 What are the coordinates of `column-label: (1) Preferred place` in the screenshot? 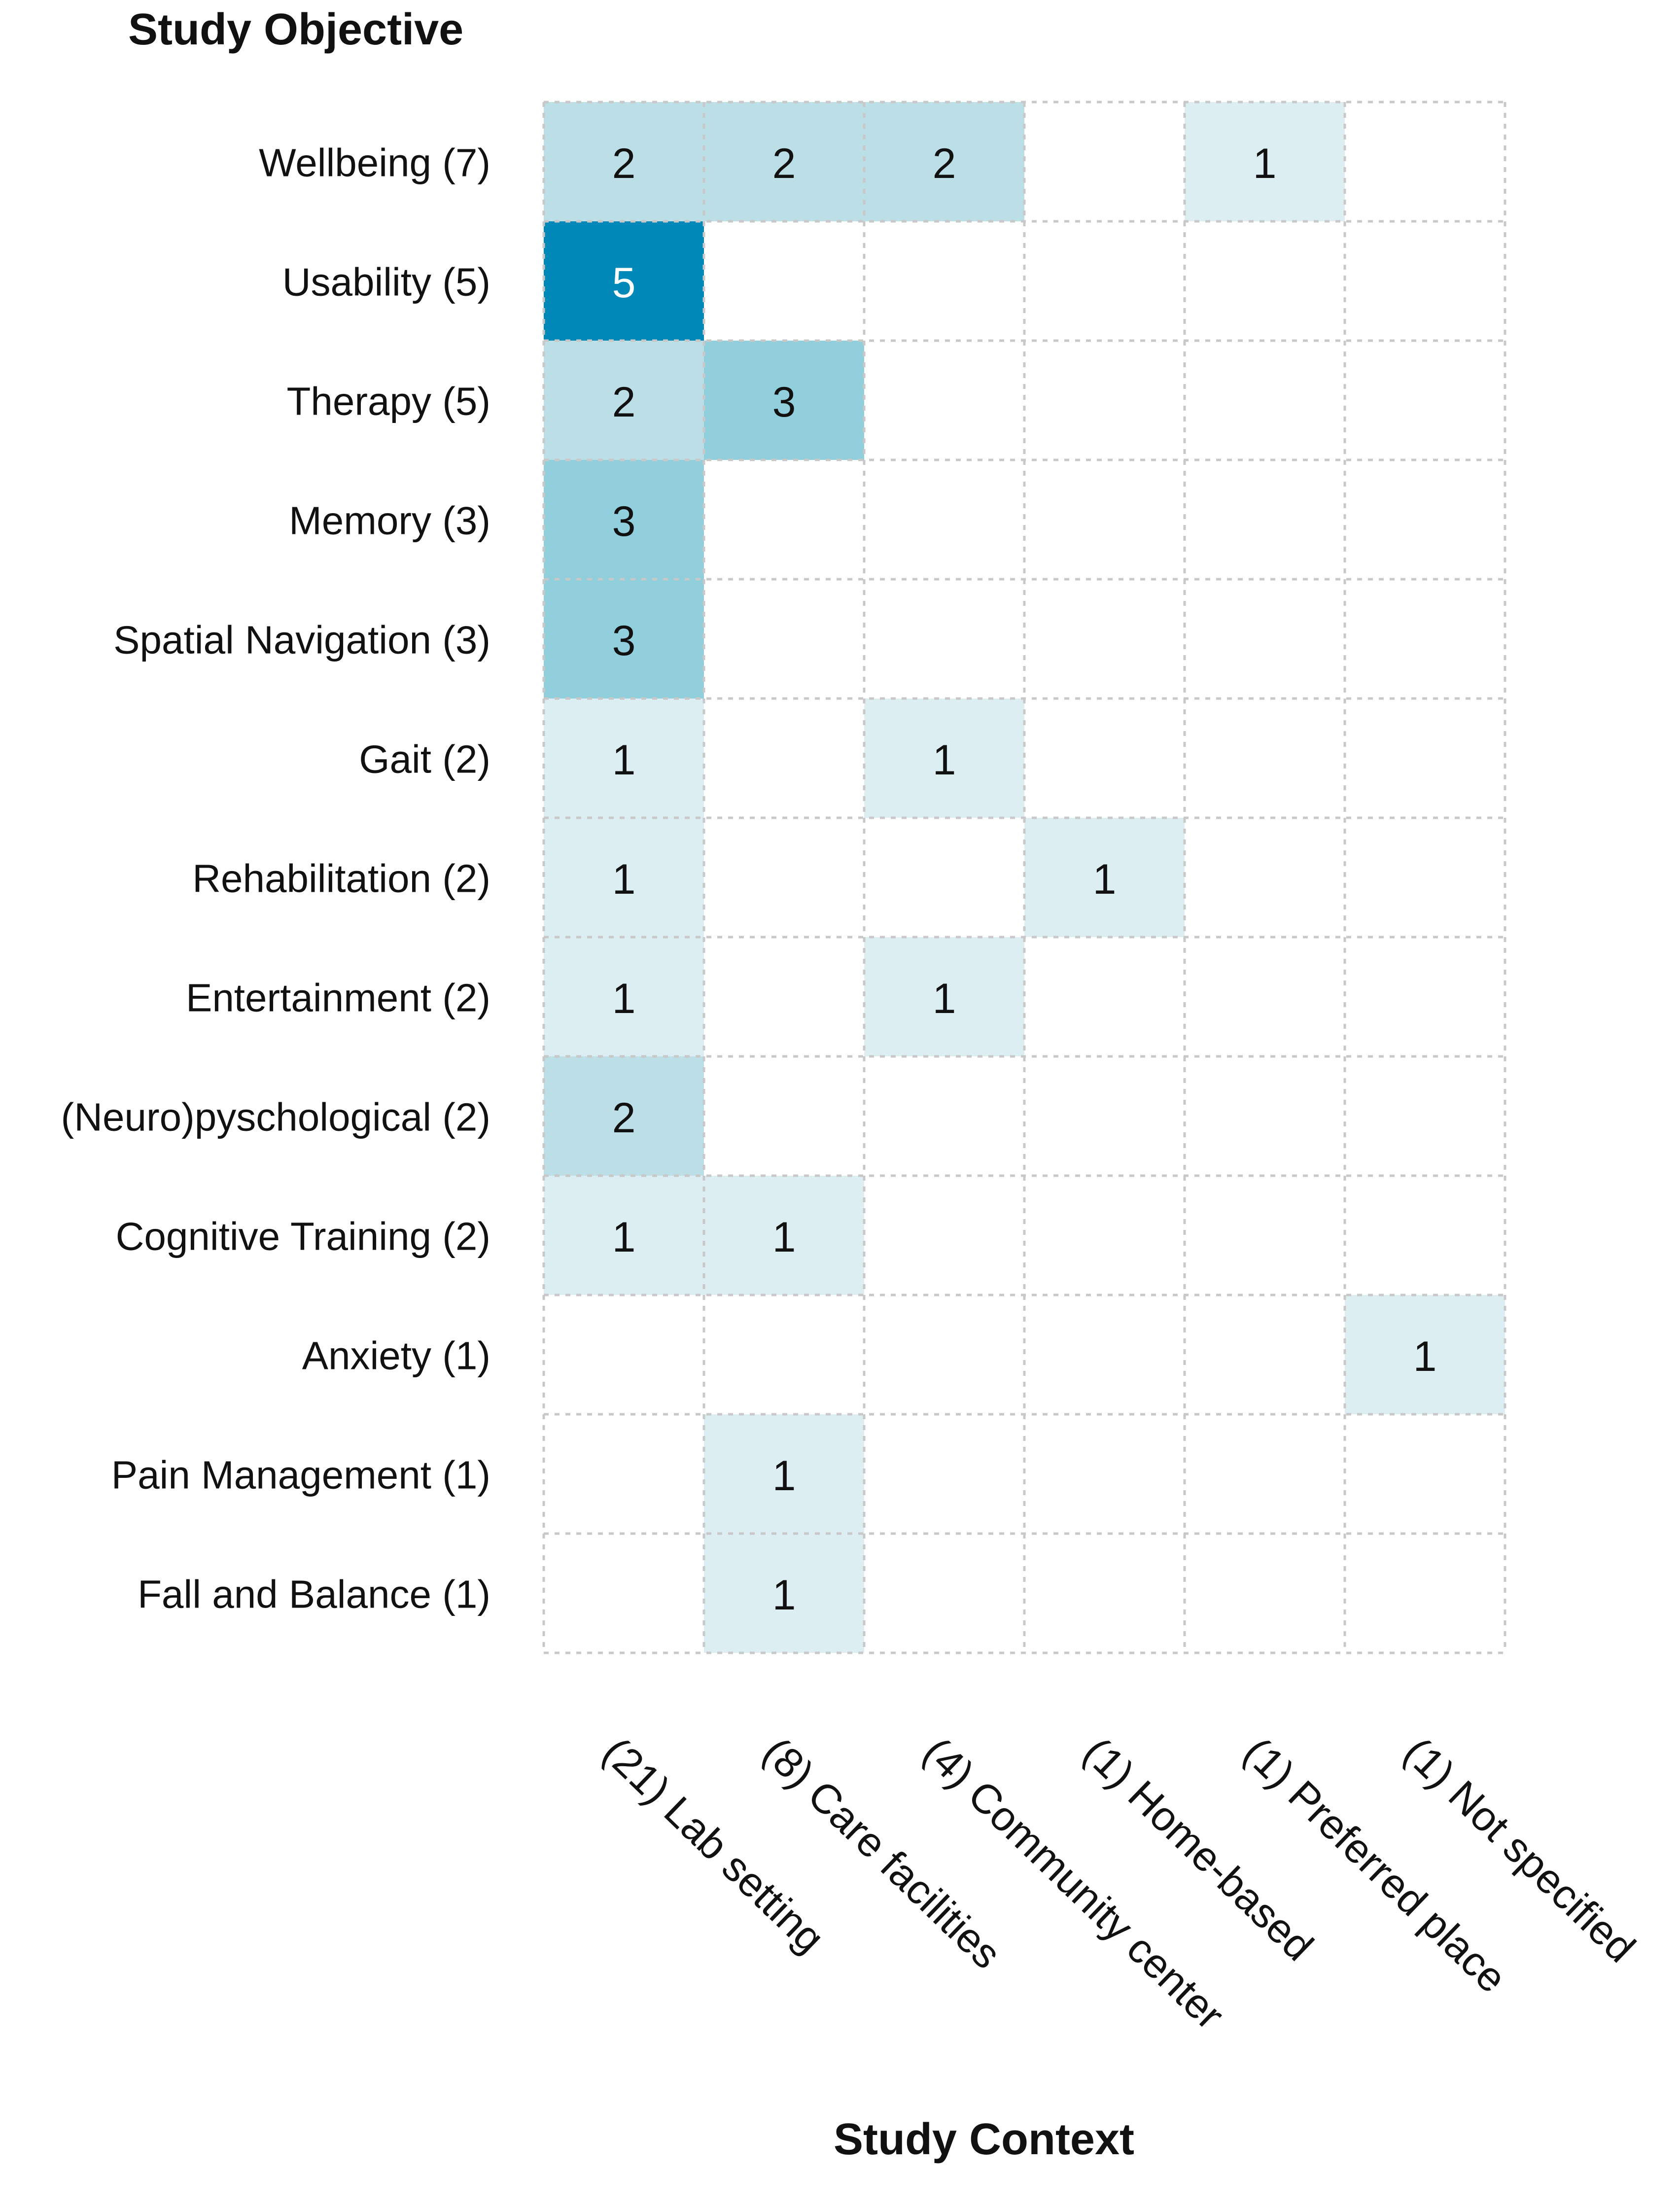 It's located at (1375, 1864).